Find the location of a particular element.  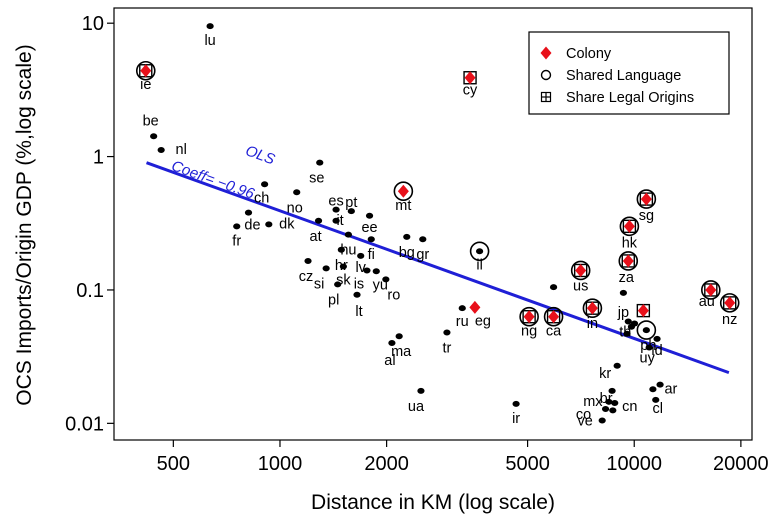

data-point: lv is located at coordinates (361, 264).